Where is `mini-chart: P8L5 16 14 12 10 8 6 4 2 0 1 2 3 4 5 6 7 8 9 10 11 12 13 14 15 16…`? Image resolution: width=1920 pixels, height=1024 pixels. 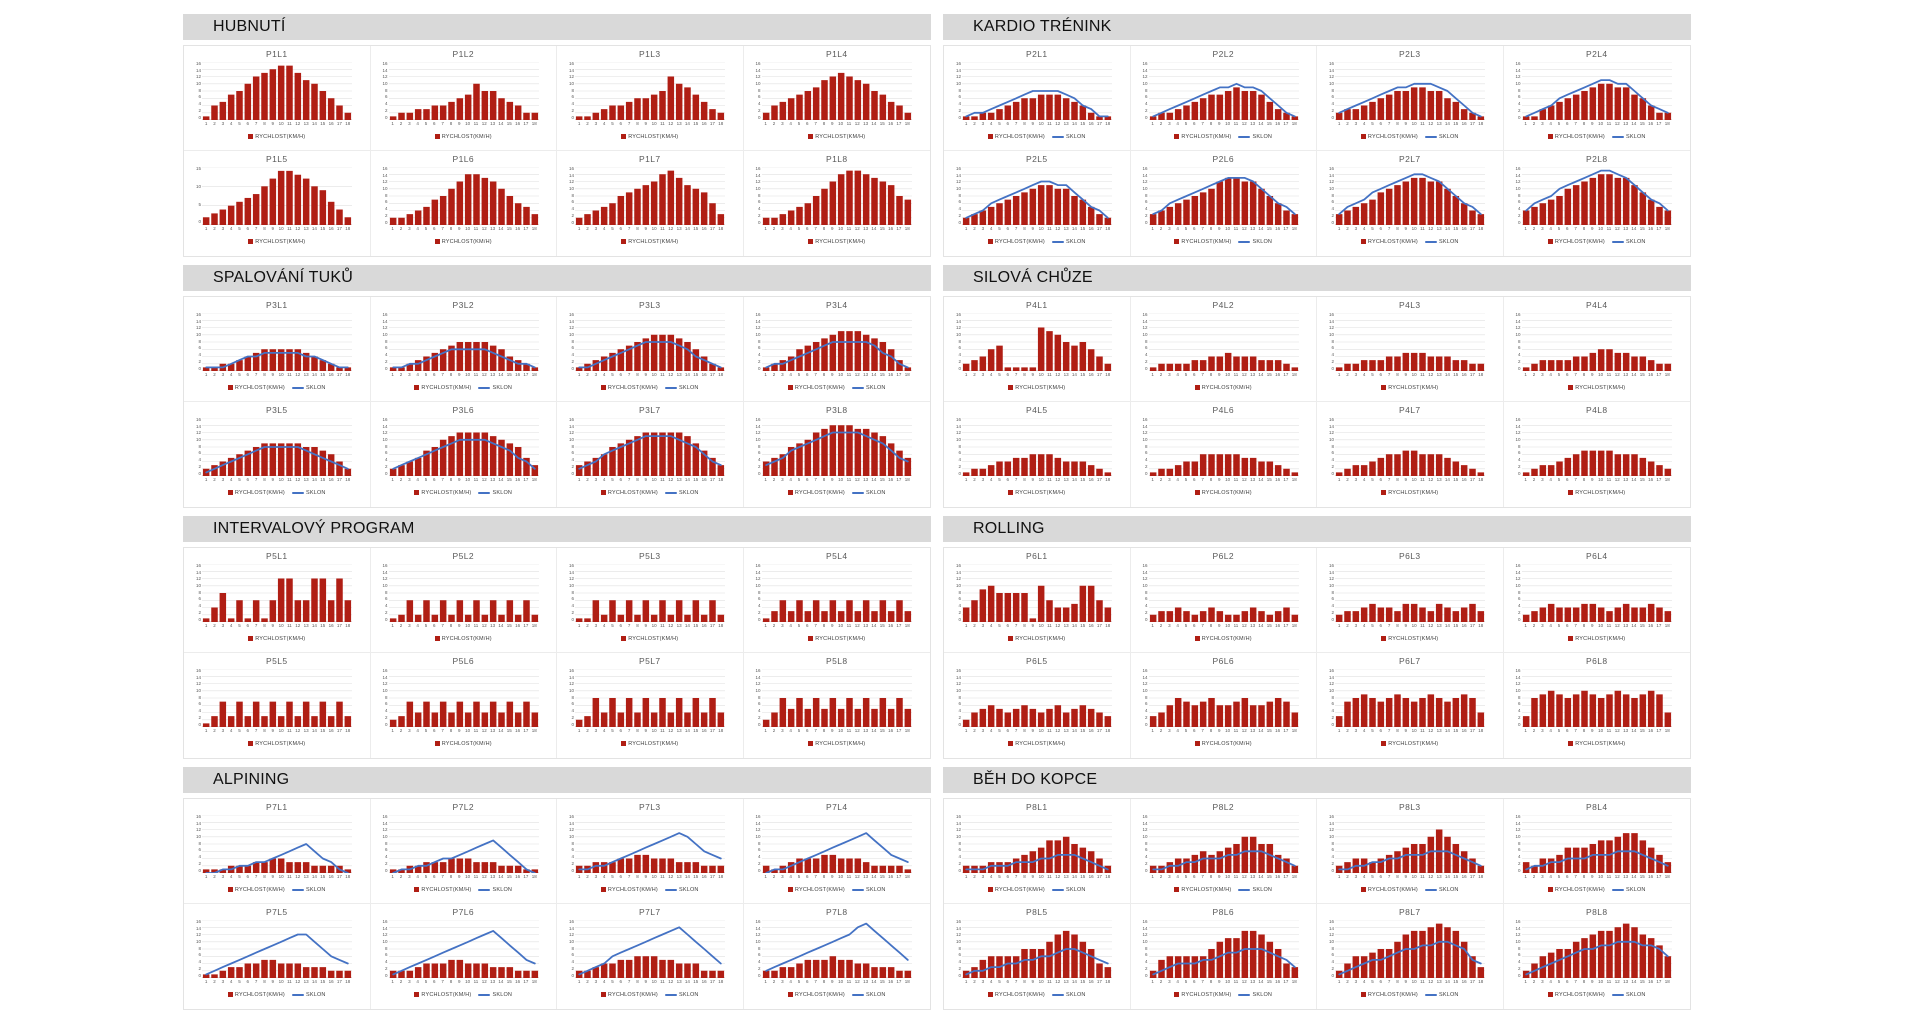 mini-chart: P8L5 16 14 12 10 8 6 4 2 0 1 2 3 4 5 6 7 8 9 10 11 12 13 14 15 16… is located at coordinates (1037, 956).